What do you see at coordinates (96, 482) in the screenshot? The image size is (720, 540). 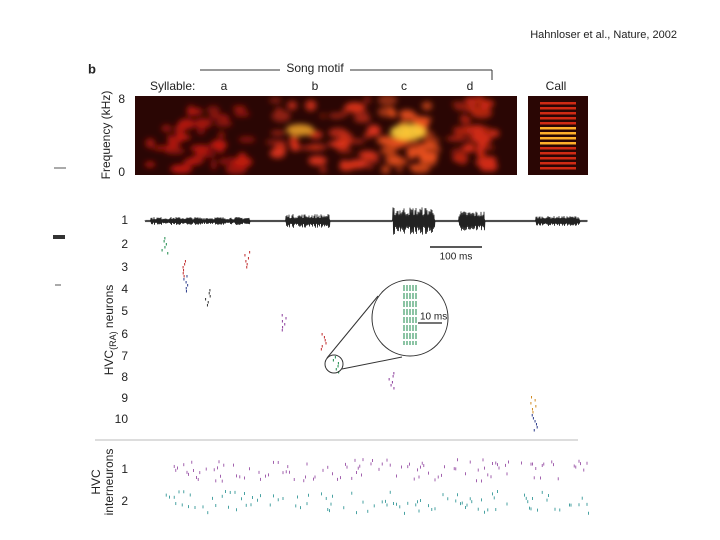 I see `interneuron-axis-label: HVC` at bounding box center [96, 482].